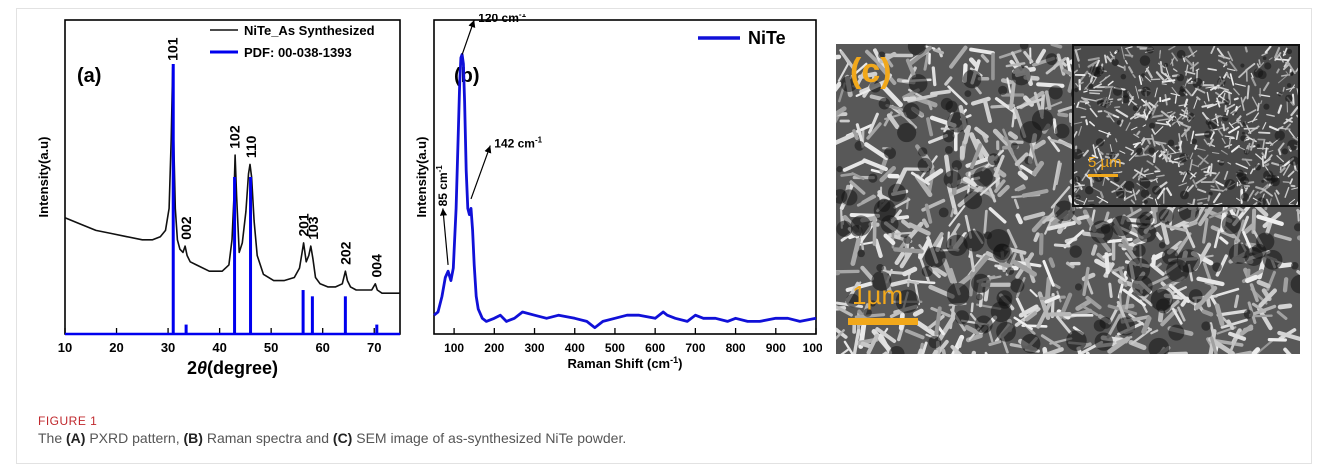  Describe the element at coordinates (52, 438) in the screenshot. I see `caption-part: The` at that location.